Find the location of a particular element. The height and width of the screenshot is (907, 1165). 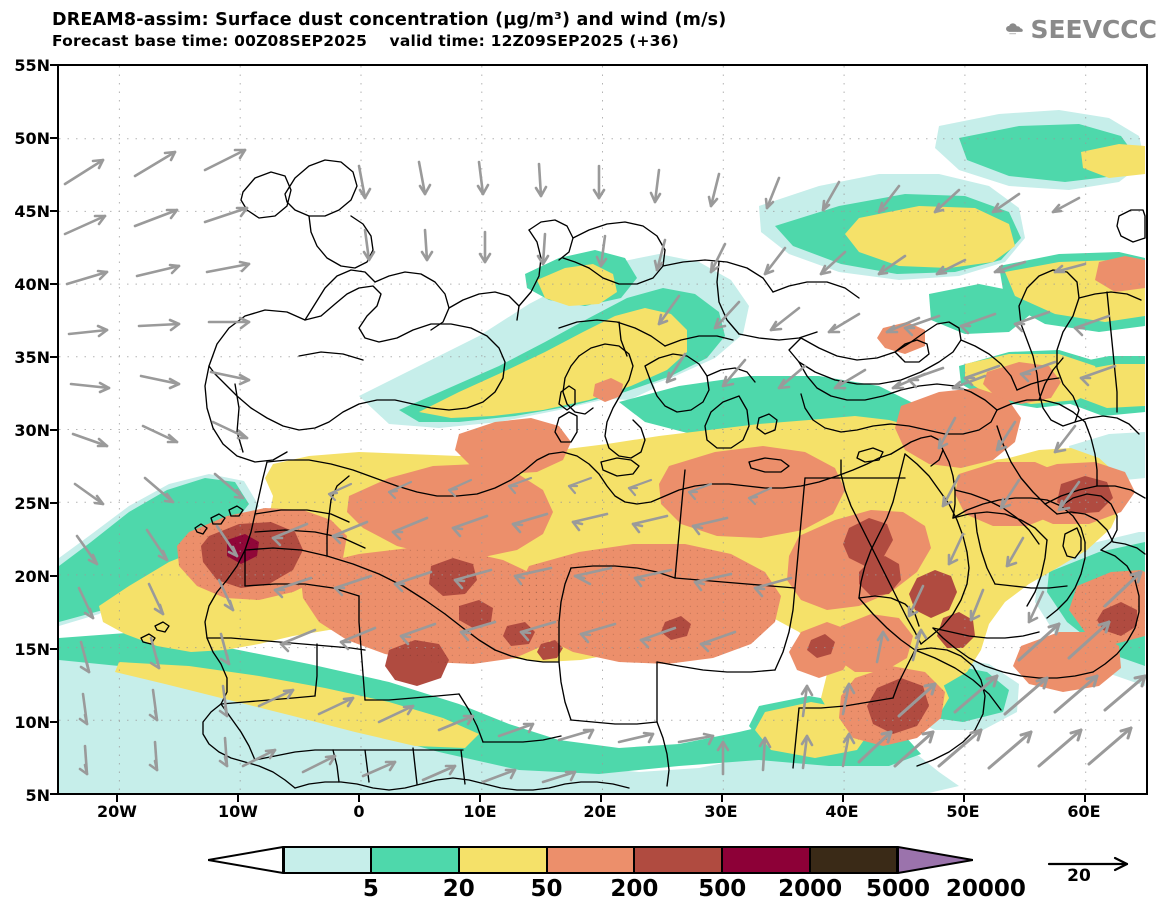

logo-text: SEEVCCC is located at coordinates (1093, 29).